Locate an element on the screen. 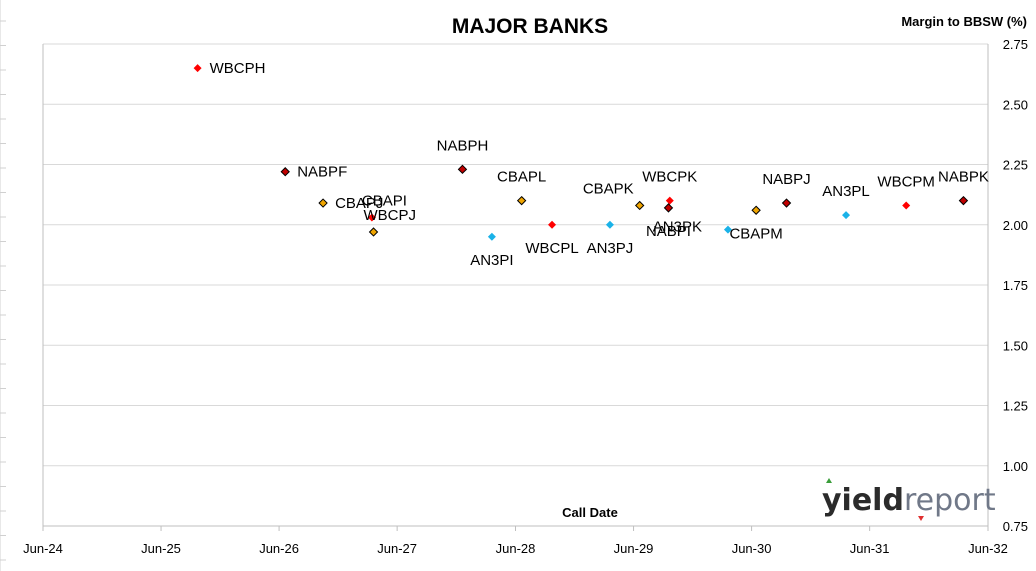 This screenshot has height=571, width=1036. data-point-label: WBCPH is located at coordinates (238, 68).